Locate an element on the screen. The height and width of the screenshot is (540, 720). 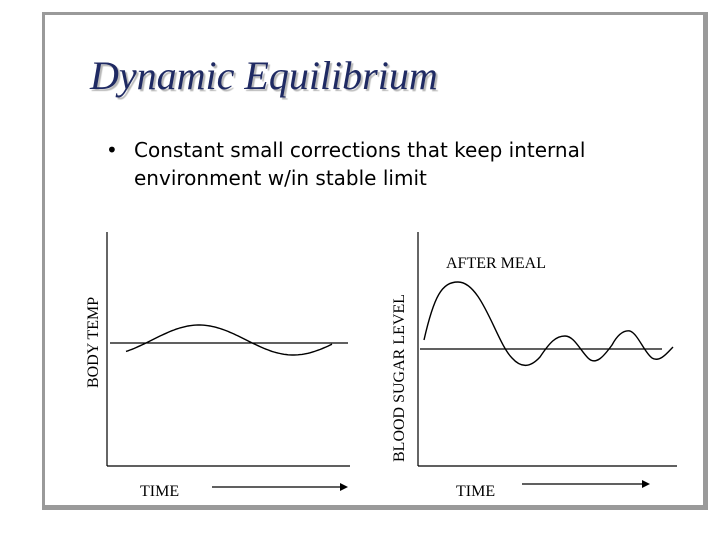
left-x-axis-label: TIME is located at coordinates (159, 491).